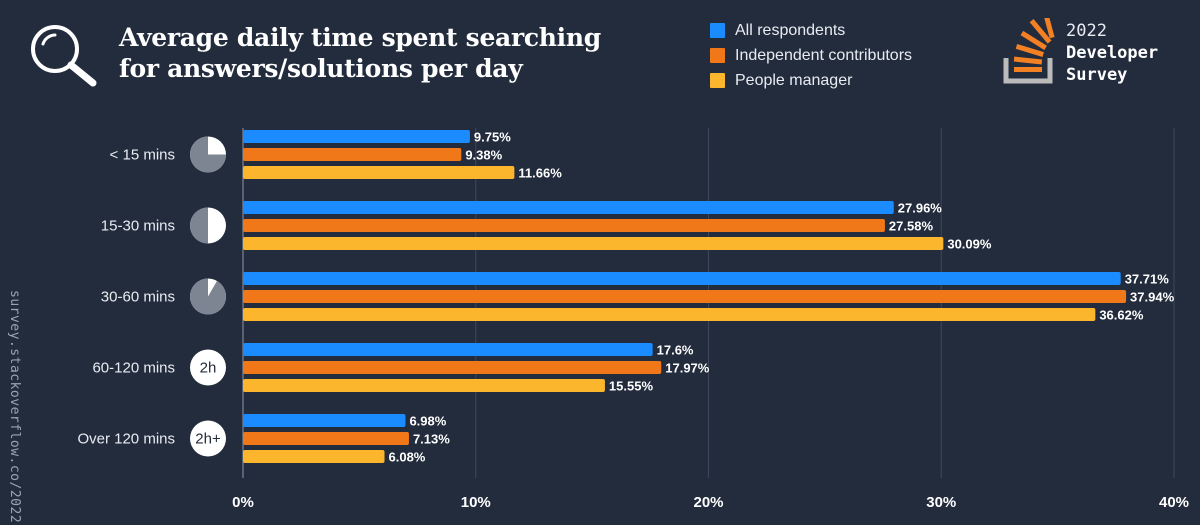 This screenshot has height=525, width=1200. I want to click on legend-label: Independent contributors, so click(824, 55).